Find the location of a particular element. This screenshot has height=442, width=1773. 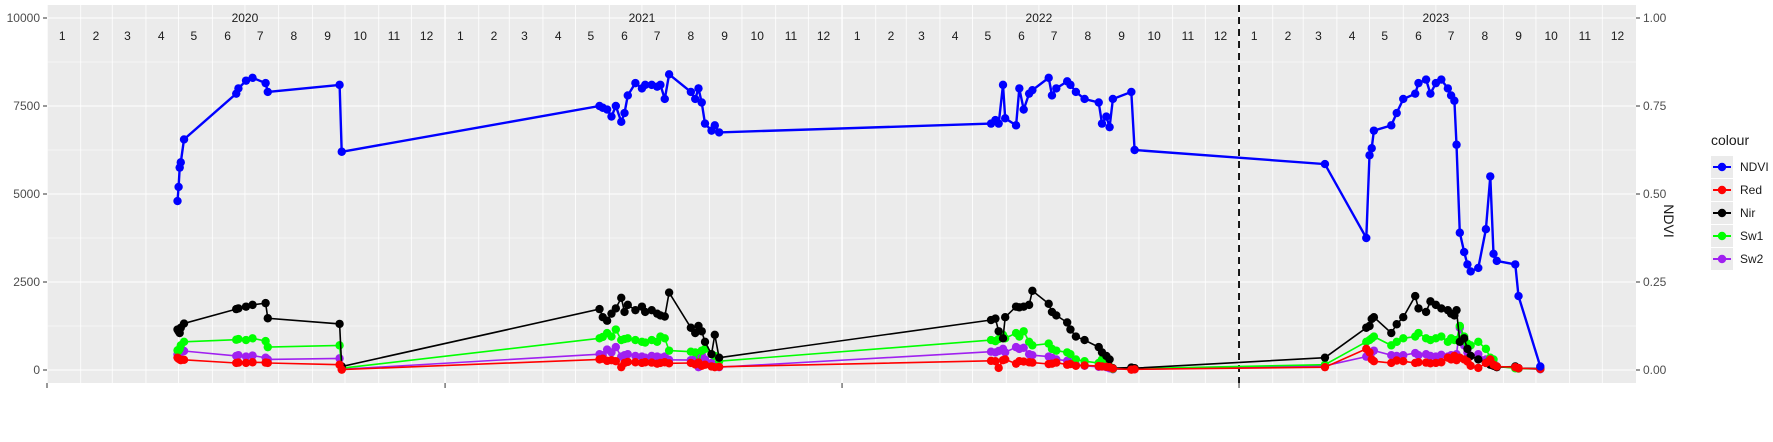

y-tick-label-left: 10000 is located at coordinates (24, 18).